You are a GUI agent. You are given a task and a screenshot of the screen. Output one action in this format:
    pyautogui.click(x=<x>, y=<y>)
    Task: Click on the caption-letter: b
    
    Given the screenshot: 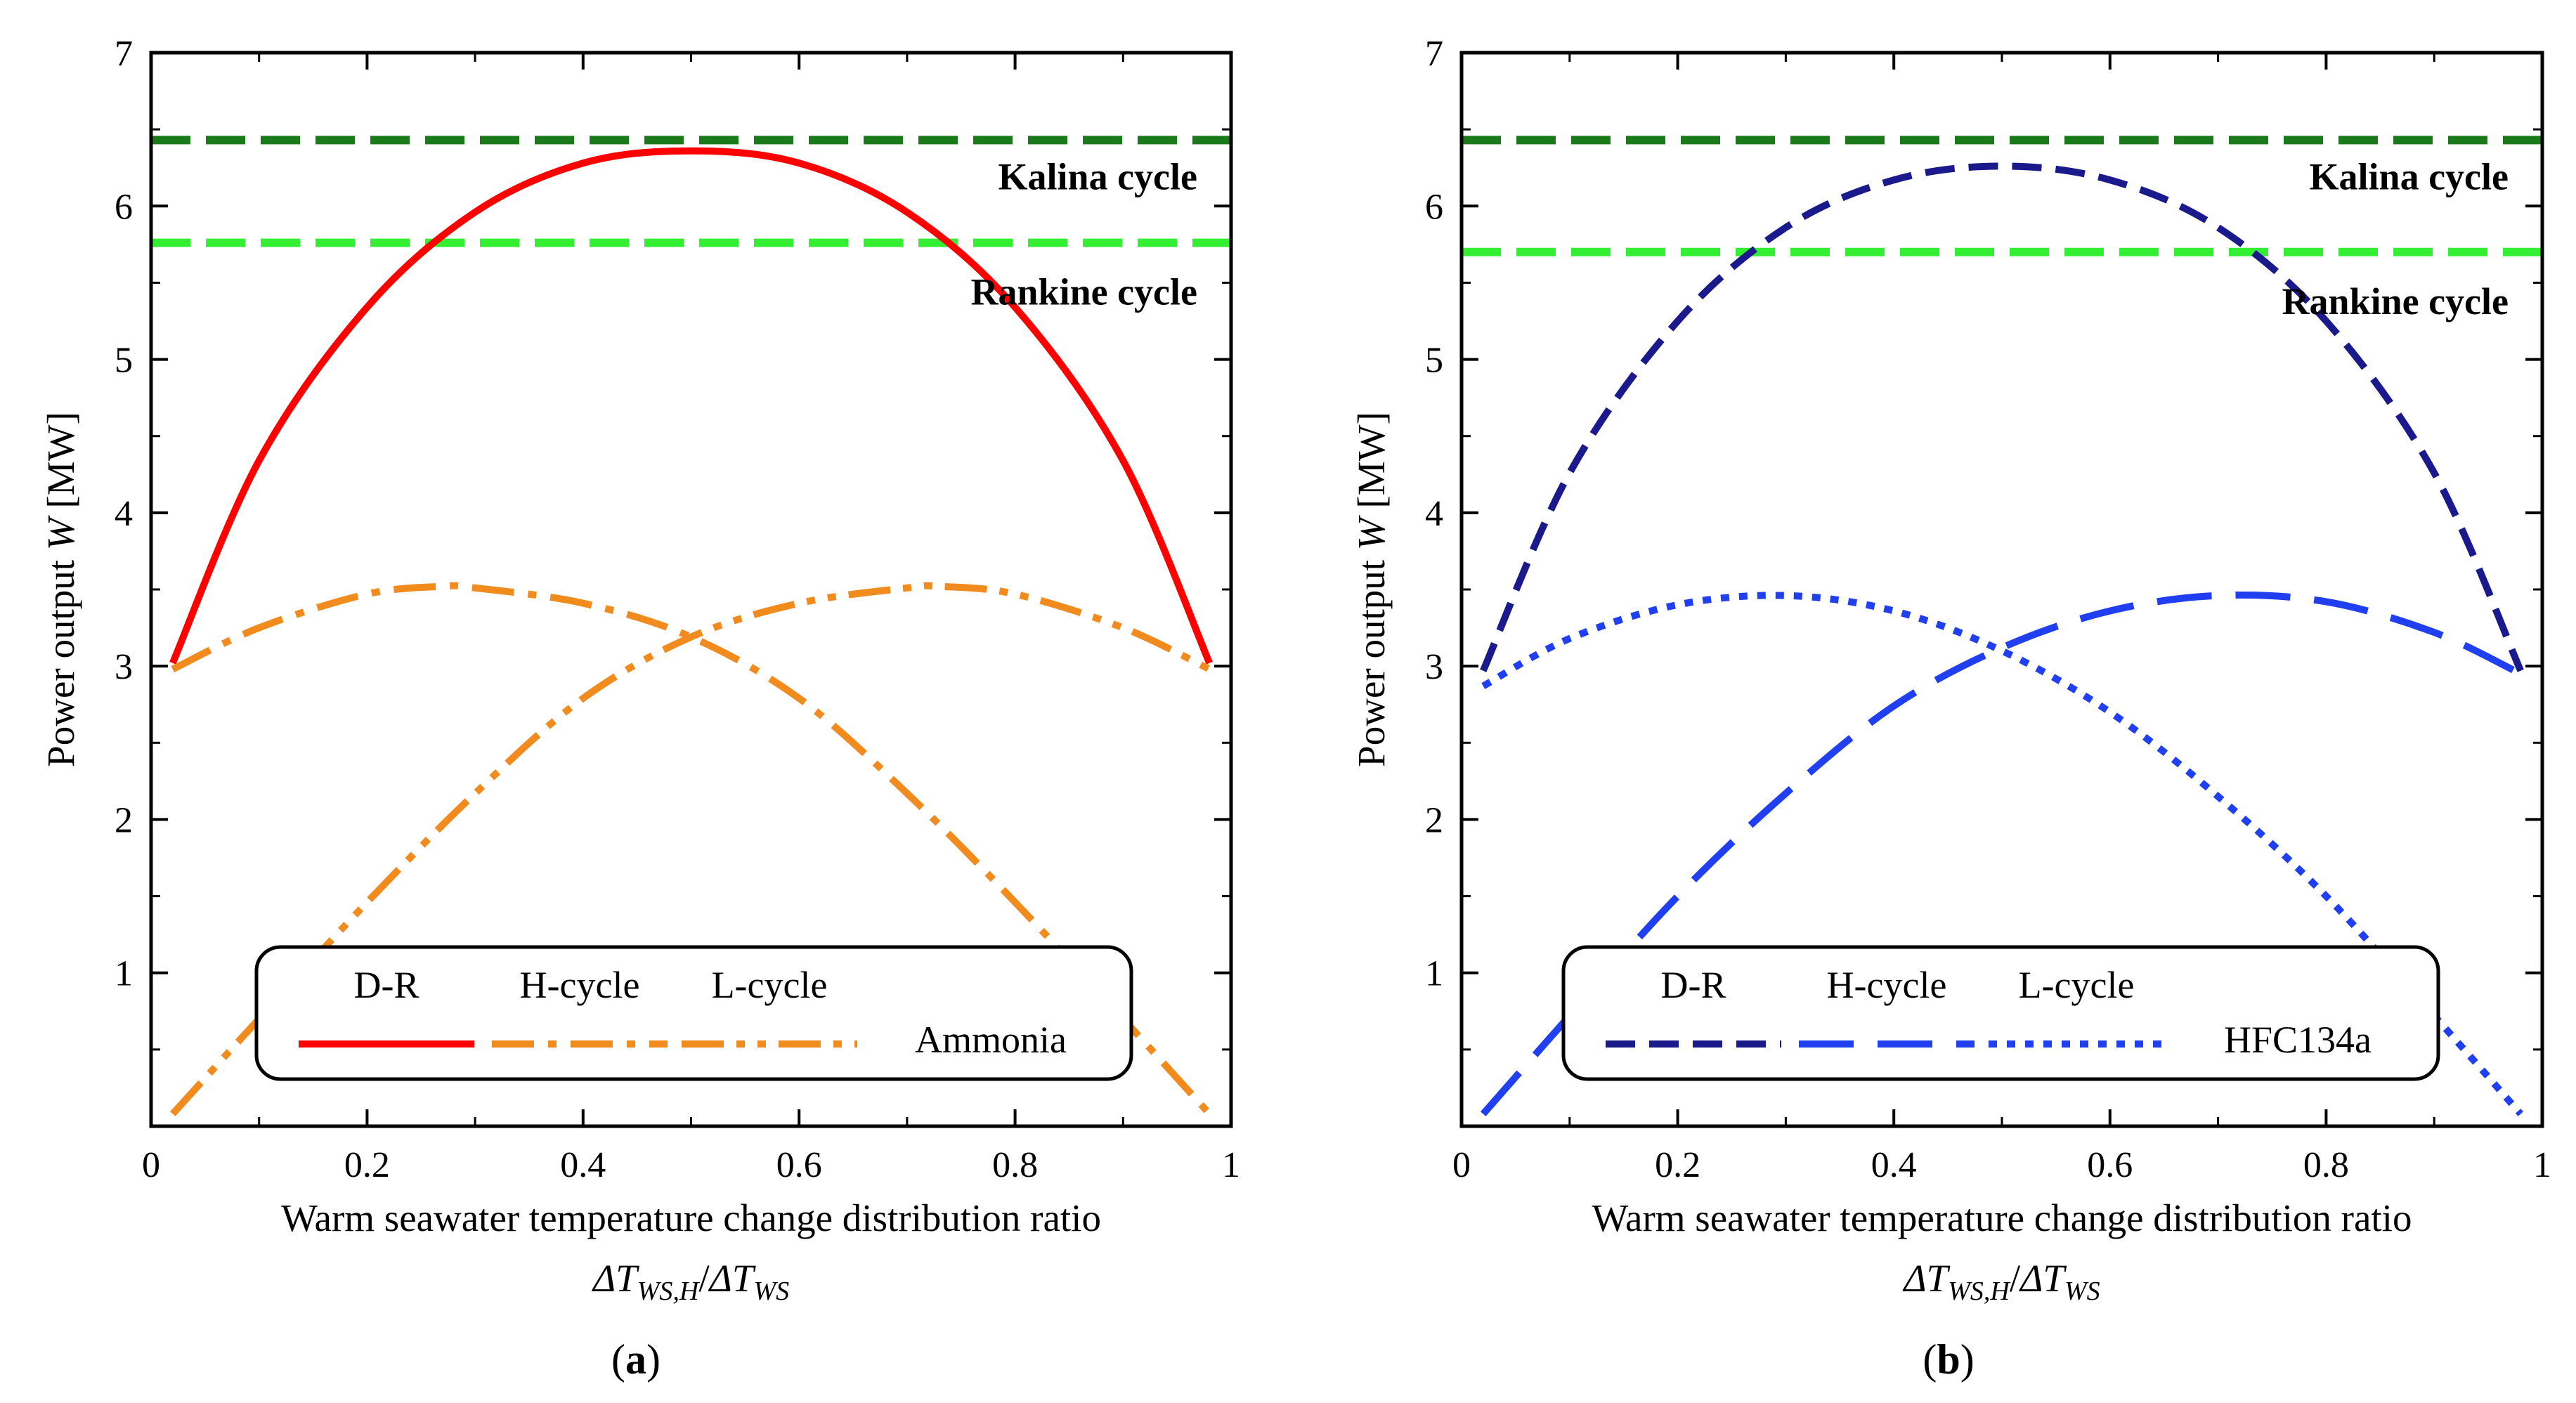 What is the action you would take?
    pyautogui.click(x=1948, y=1359)
    